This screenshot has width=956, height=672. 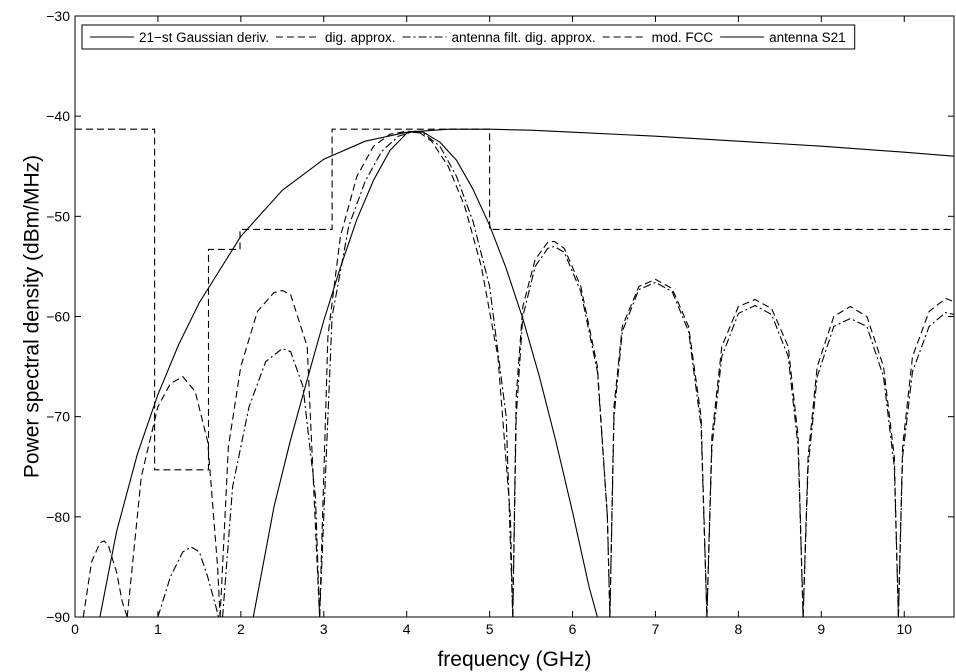 I want to click on x-tick-label: 1, so click(x=158, y=629).